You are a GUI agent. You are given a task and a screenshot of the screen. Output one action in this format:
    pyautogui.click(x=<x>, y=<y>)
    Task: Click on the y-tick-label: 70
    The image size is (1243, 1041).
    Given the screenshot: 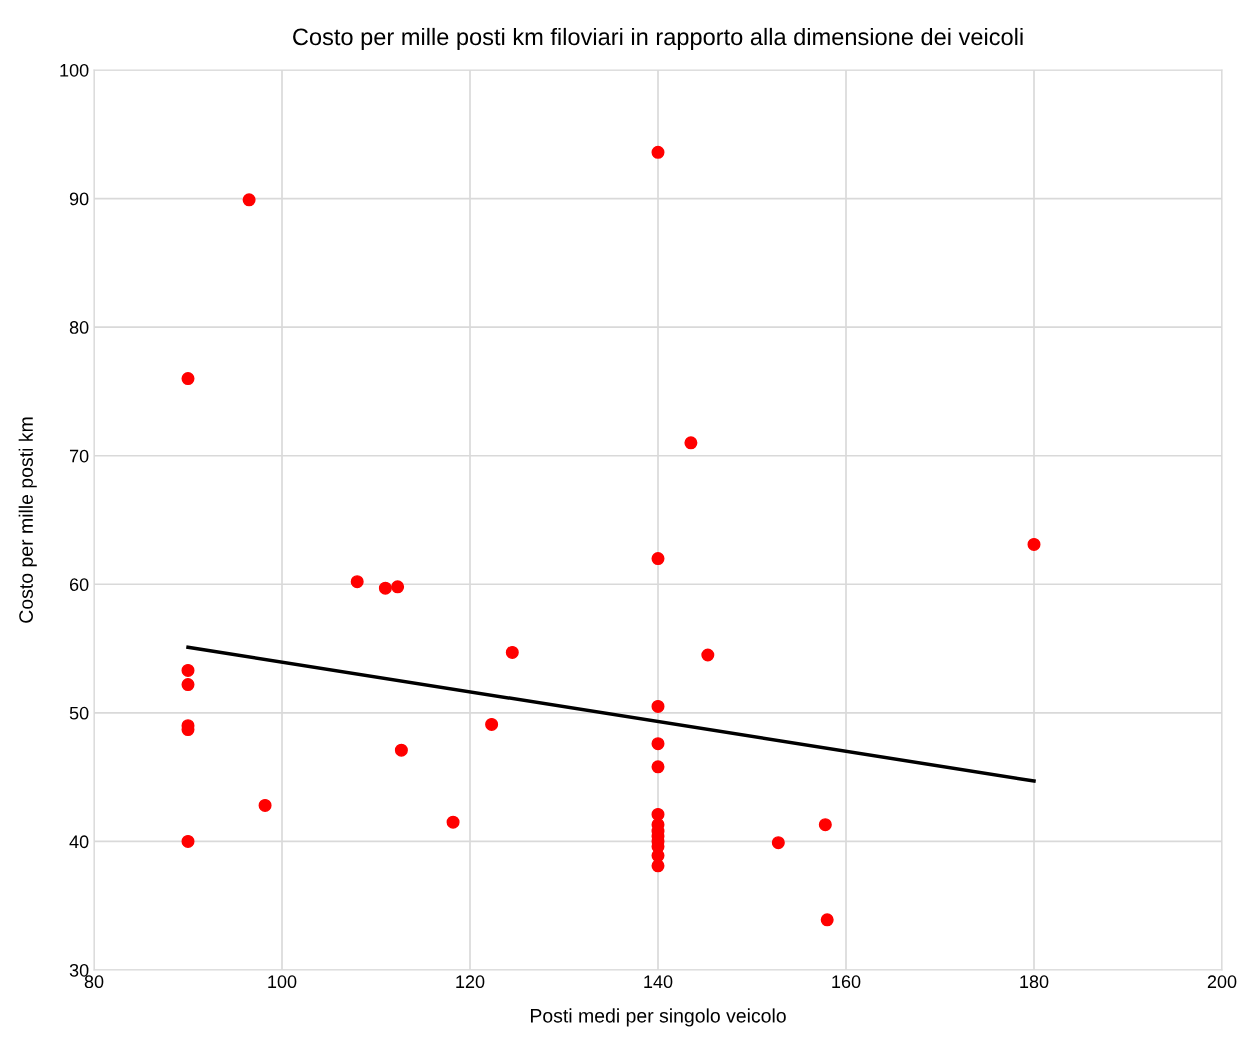 What is the action you would take?
    pyautogui.click(x=79, y=456)
    